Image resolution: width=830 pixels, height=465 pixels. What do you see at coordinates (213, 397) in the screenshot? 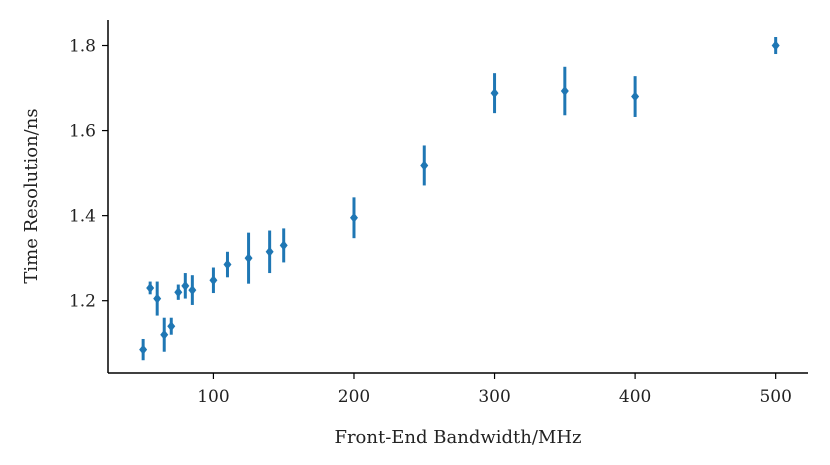
I see `x-tick-label: 100` at bounding box center [213, 397].